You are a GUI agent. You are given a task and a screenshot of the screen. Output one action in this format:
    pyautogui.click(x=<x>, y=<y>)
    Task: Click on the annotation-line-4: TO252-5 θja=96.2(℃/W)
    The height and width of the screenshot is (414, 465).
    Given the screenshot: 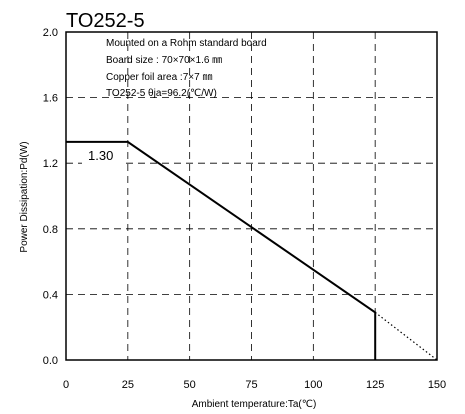 What is the action you would take?
    pyautogui.click(x=161, y=93)
    